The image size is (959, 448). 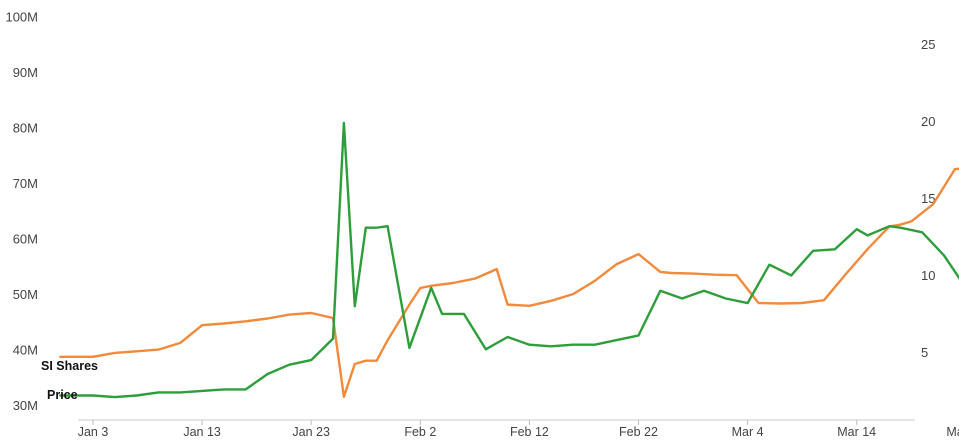 I want to click on x-tick-label-jan-13: Jan 13, so click(x=202, y=432).